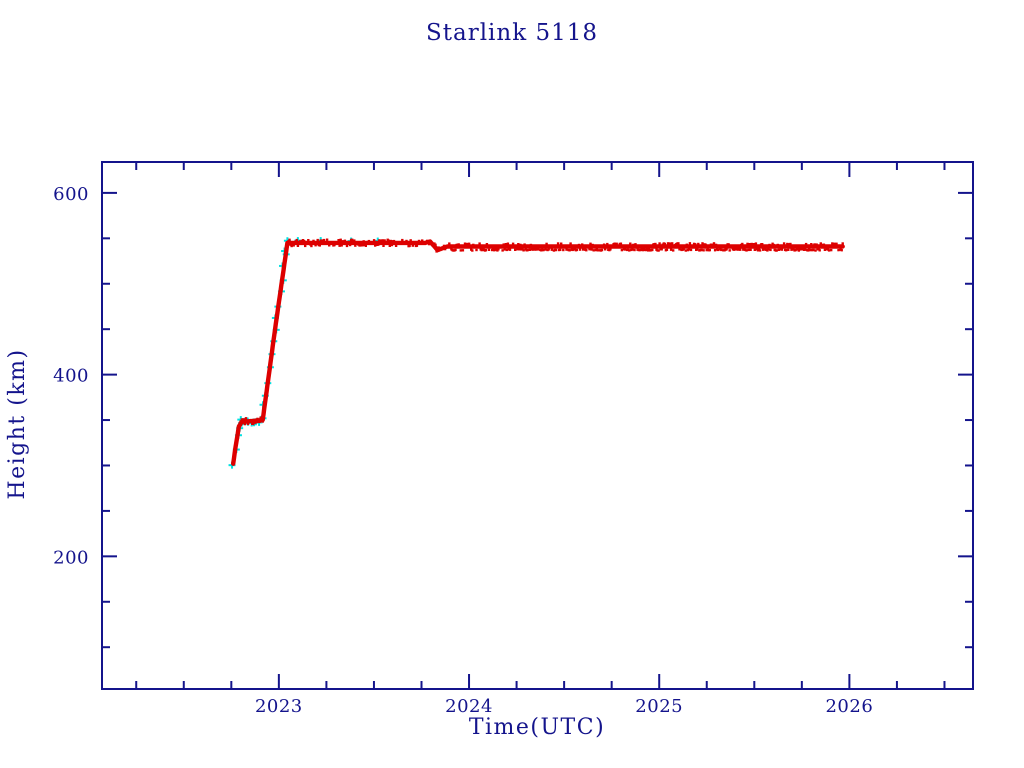 This screenshot has height=768, width=1024. What do you see at coordinates (849, 706) in the screenshot?
I see `x-tick-label: 2026` at bounding box center [849, 706].